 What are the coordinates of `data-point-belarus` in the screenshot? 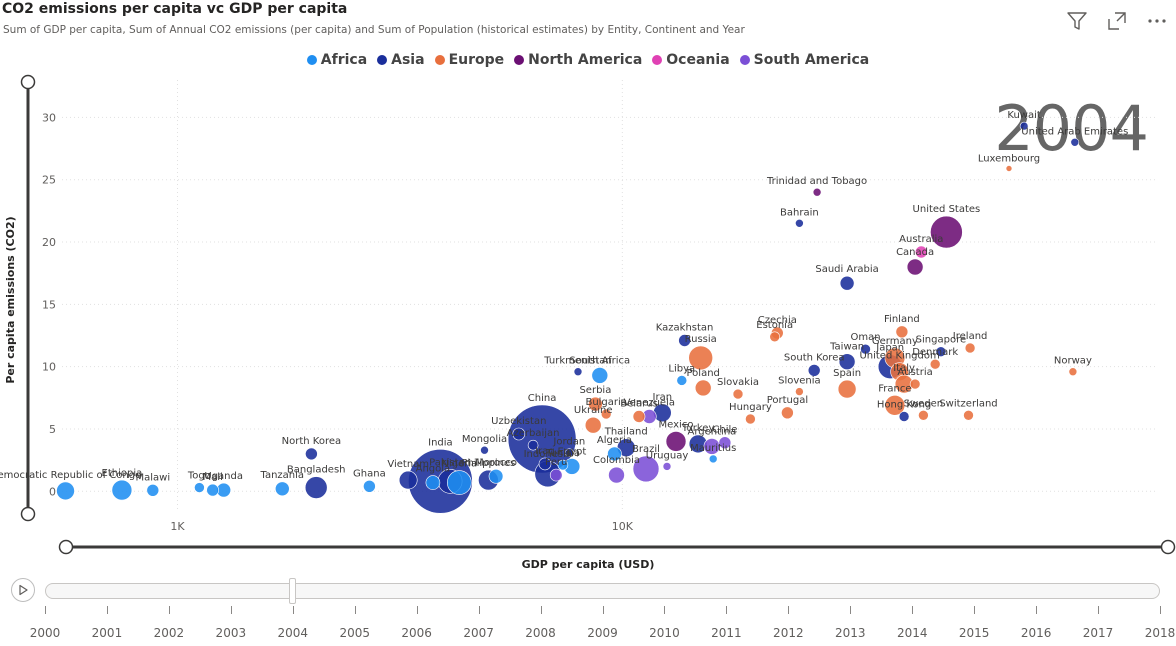 It's located at (639, 416).